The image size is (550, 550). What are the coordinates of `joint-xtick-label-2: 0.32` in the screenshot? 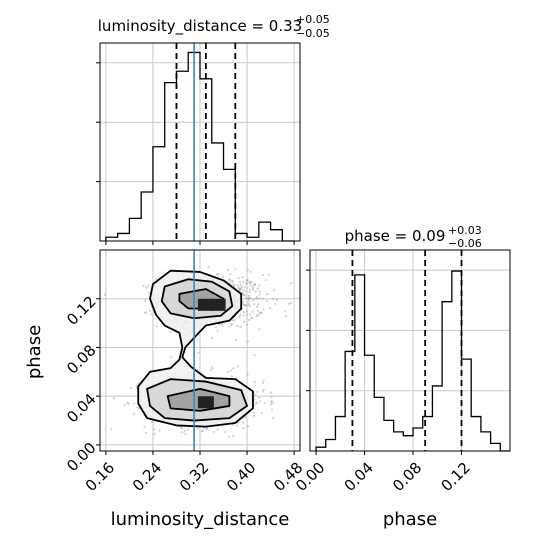 It's located at (194, 477).